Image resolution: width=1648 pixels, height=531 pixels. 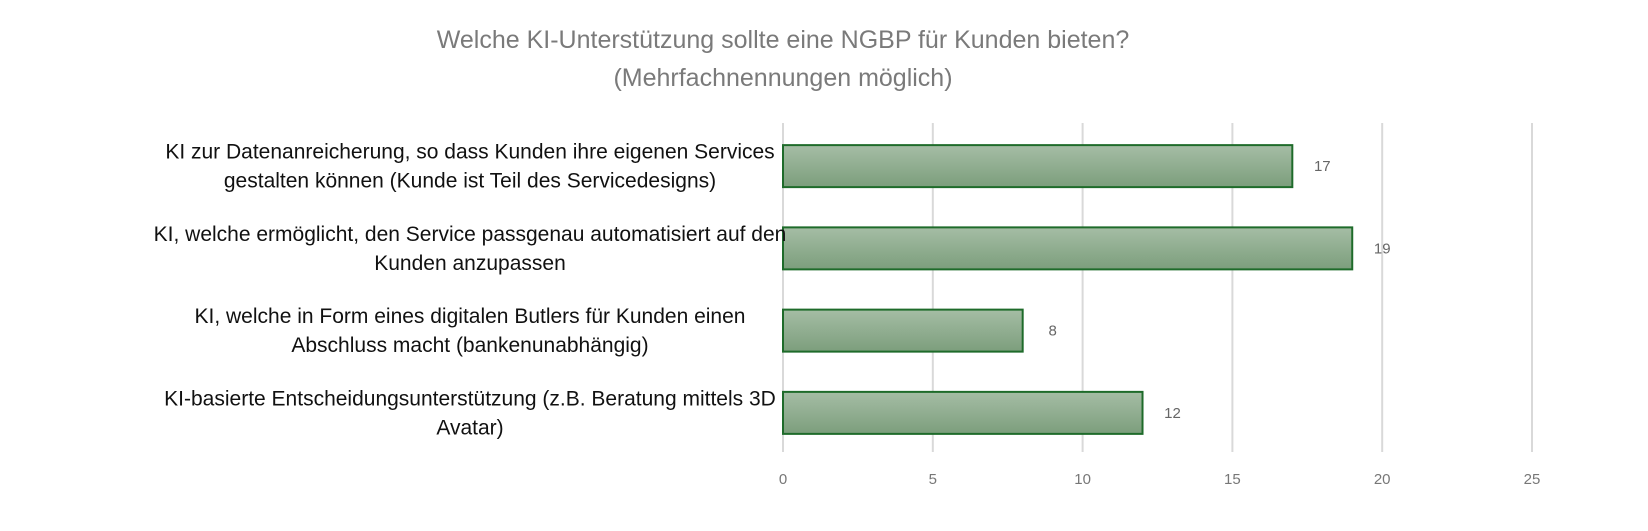 What do you see at coordinates (933, 479) in the screenshot?
I see `x-tick-label: 5` at bounding box center [933, 479].